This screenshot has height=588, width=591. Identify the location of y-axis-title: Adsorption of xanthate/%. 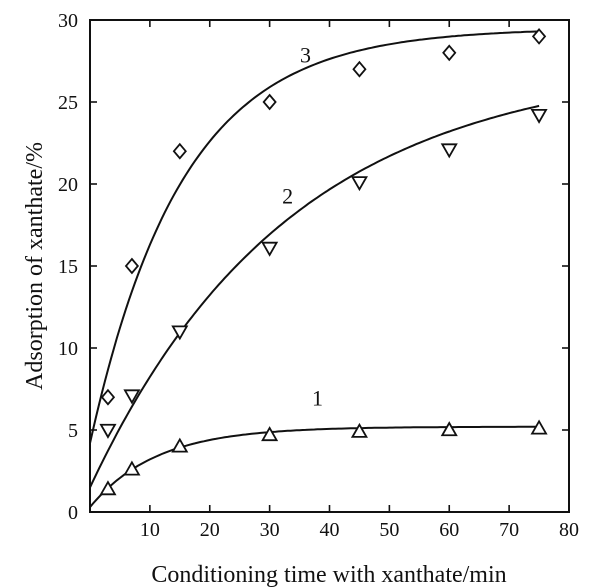
(35, 266).